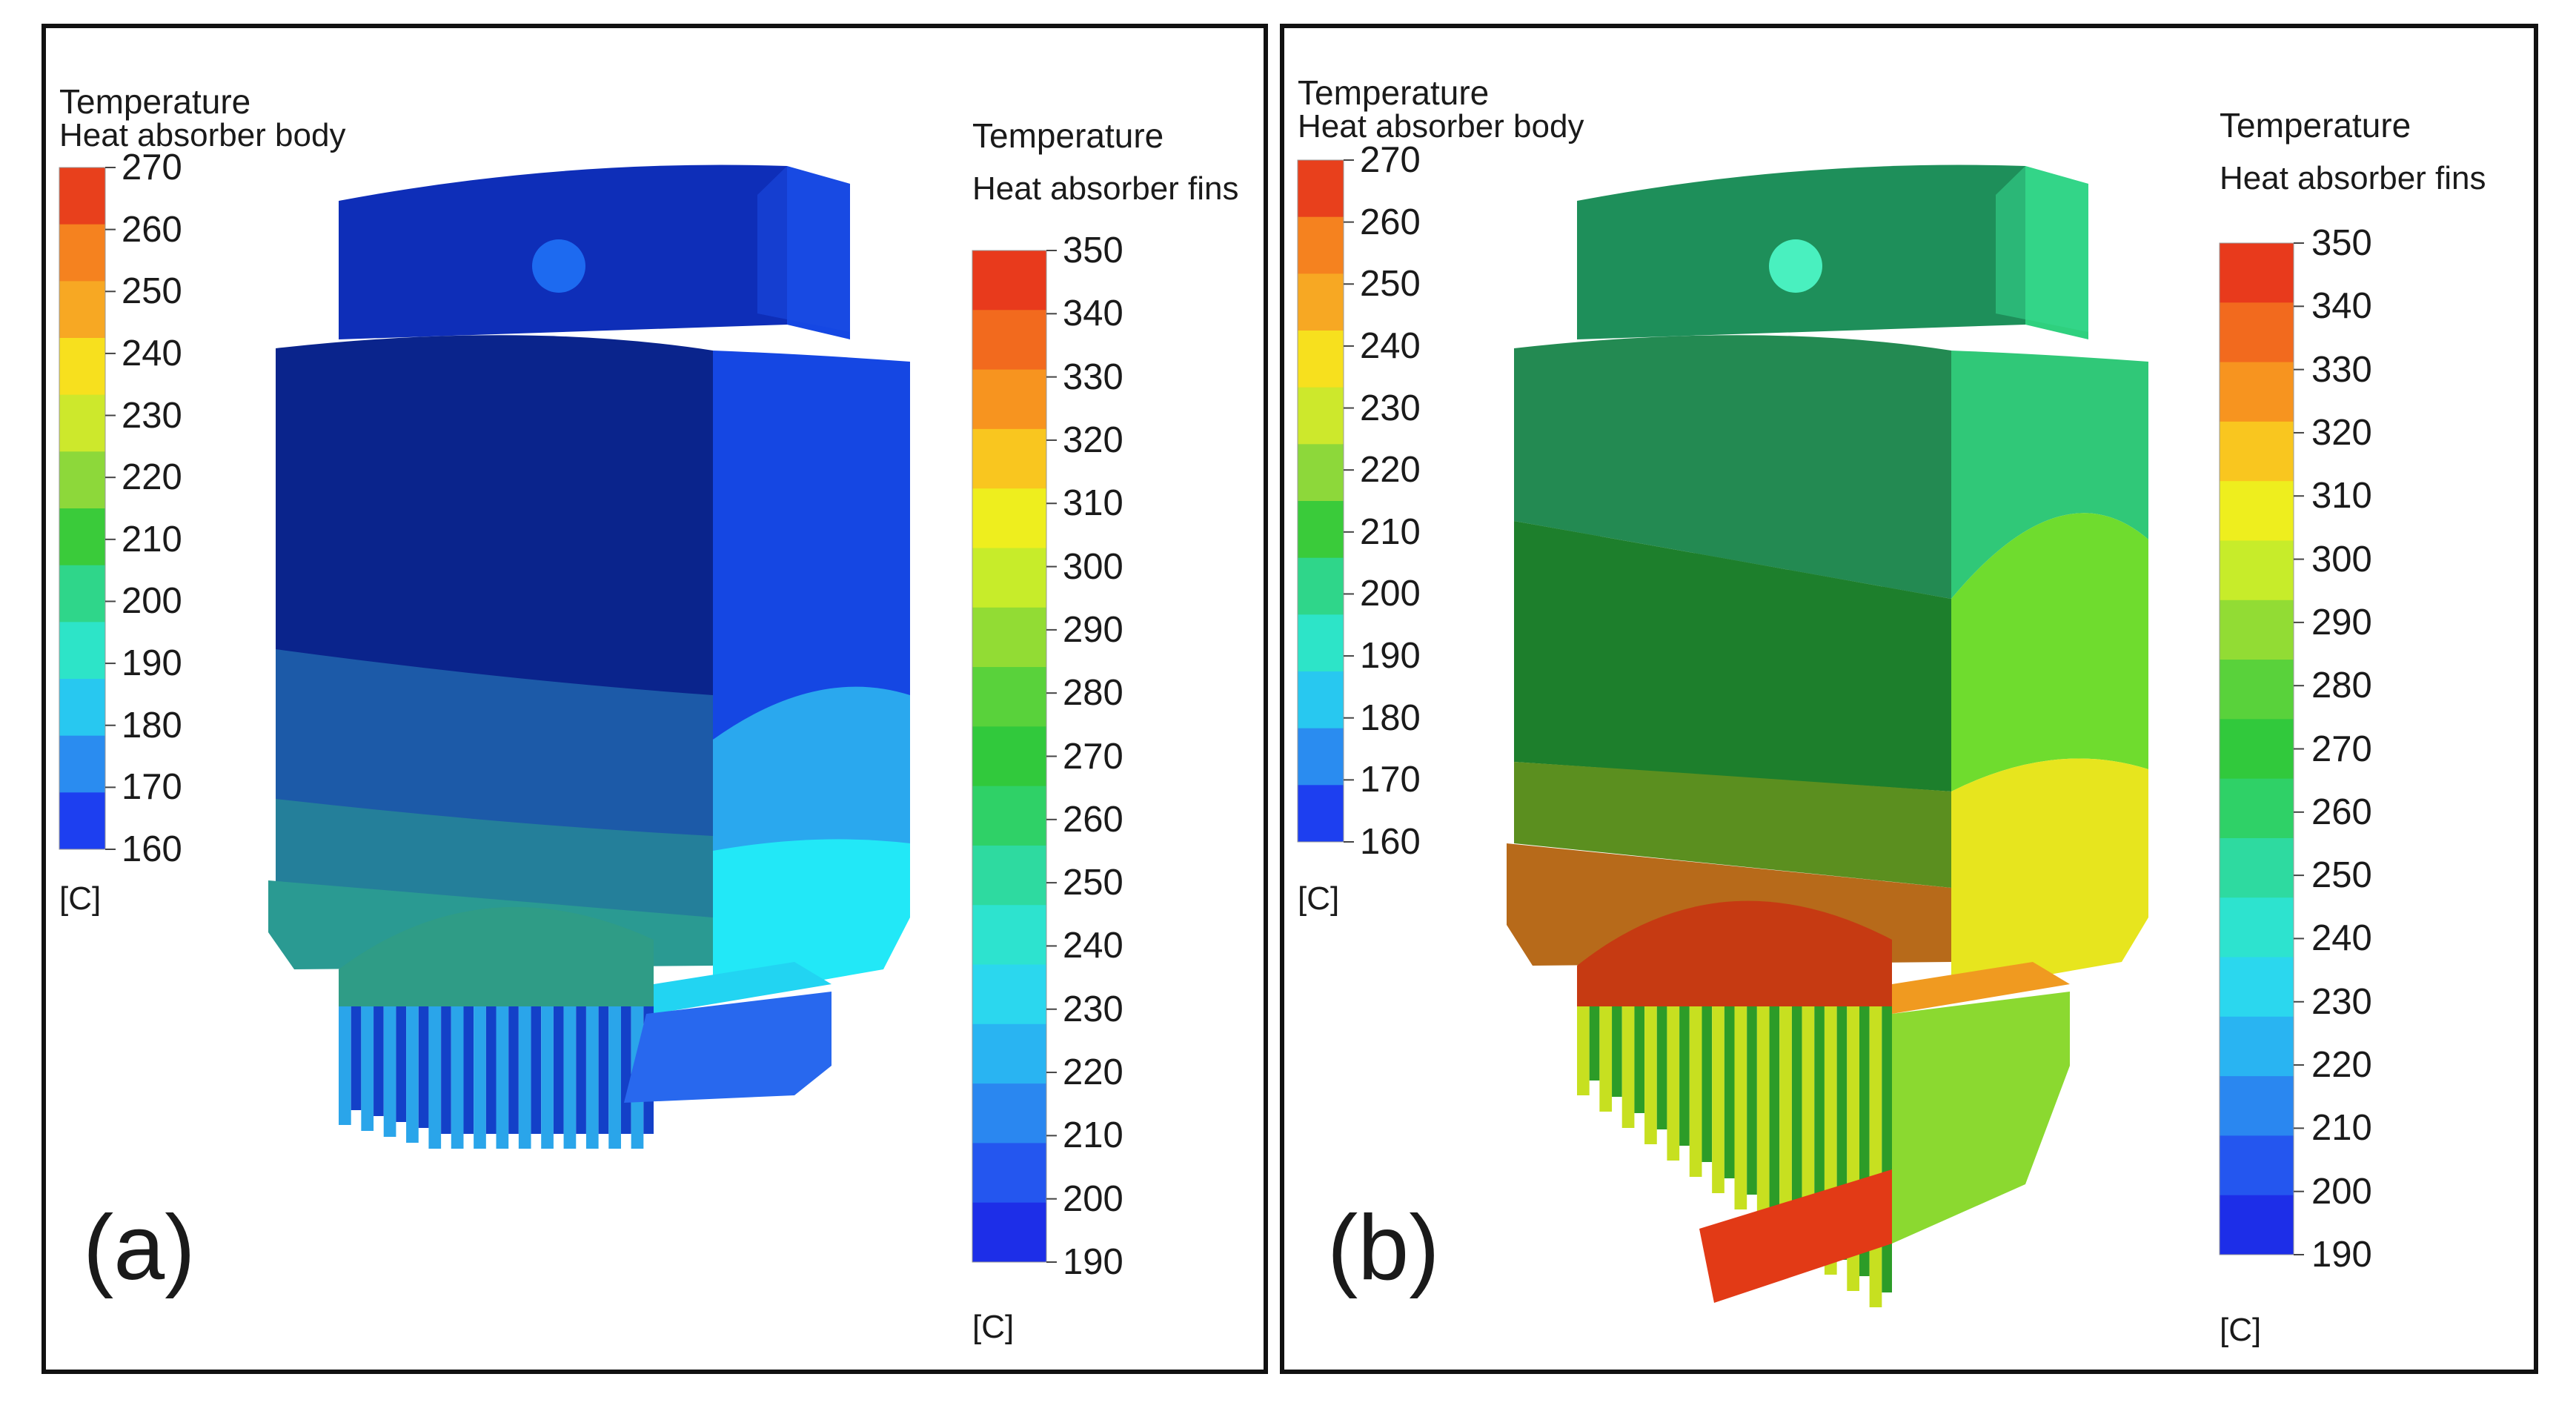  Describe the element at coordinates (139, 1248) in the screenshot. I see `panel-letter-a: (a)` at that location.